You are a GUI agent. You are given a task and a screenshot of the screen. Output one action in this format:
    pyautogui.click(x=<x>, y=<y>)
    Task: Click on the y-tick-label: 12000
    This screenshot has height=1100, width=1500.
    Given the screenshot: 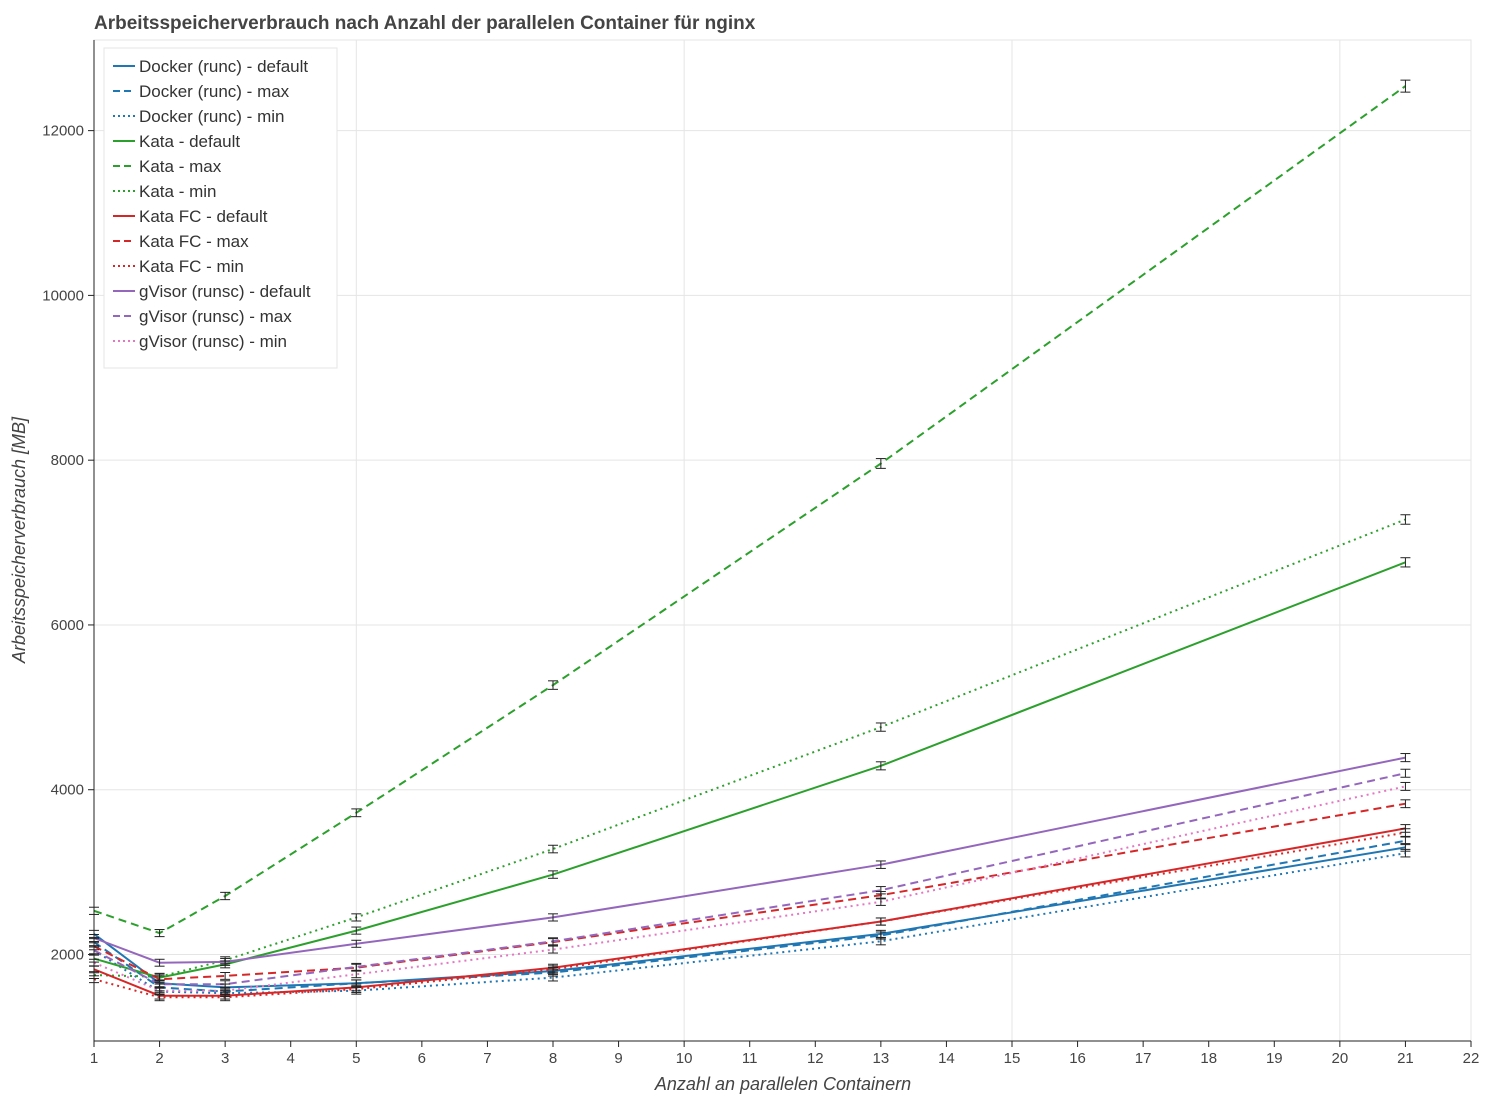 What is the action you would take?
    pyautogui.click(x=63, y=131)
    